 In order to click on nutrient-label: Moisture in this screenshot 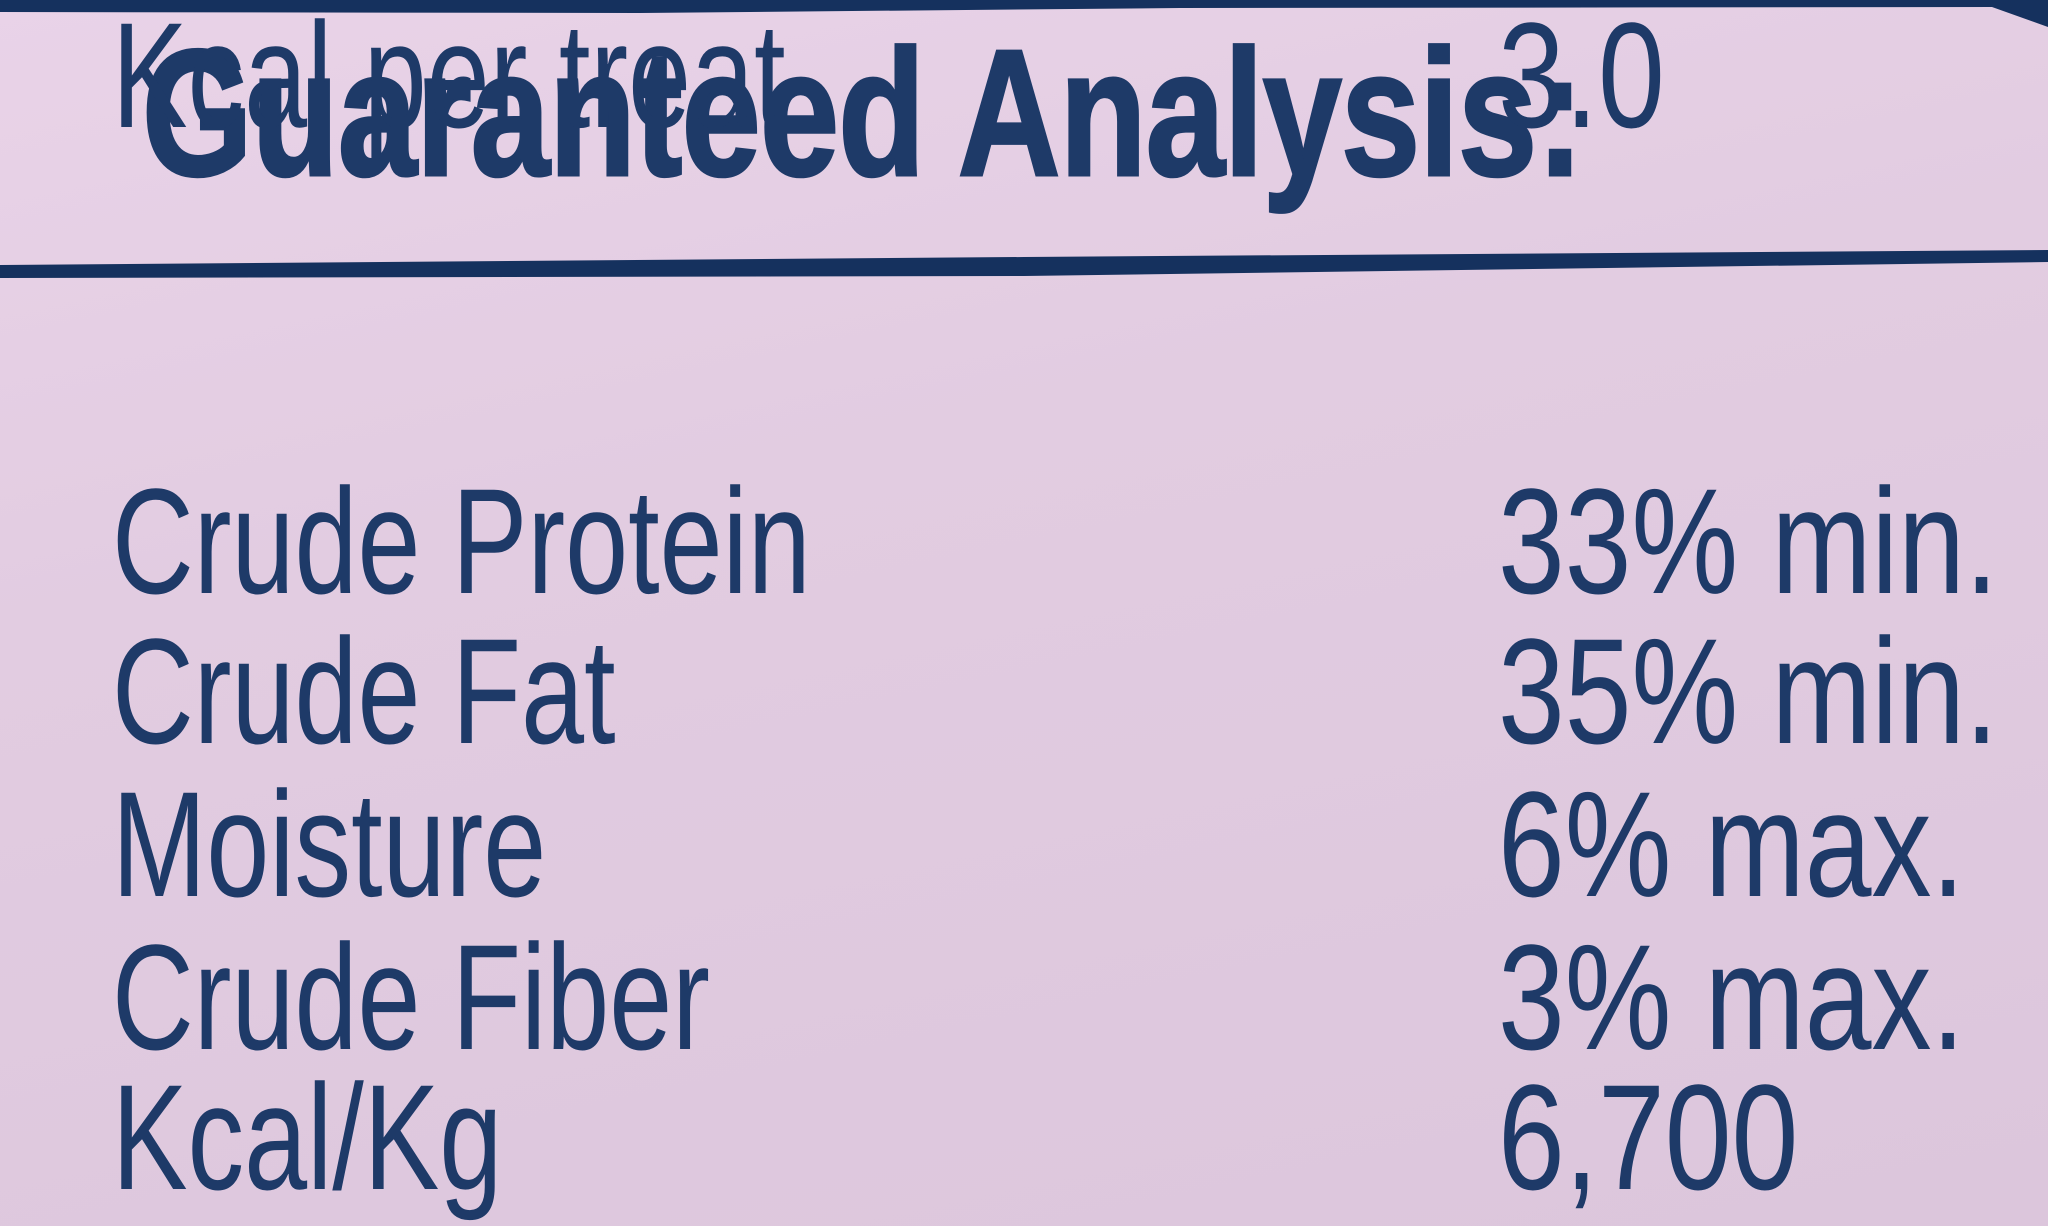, I will do `click(329, 844)`.